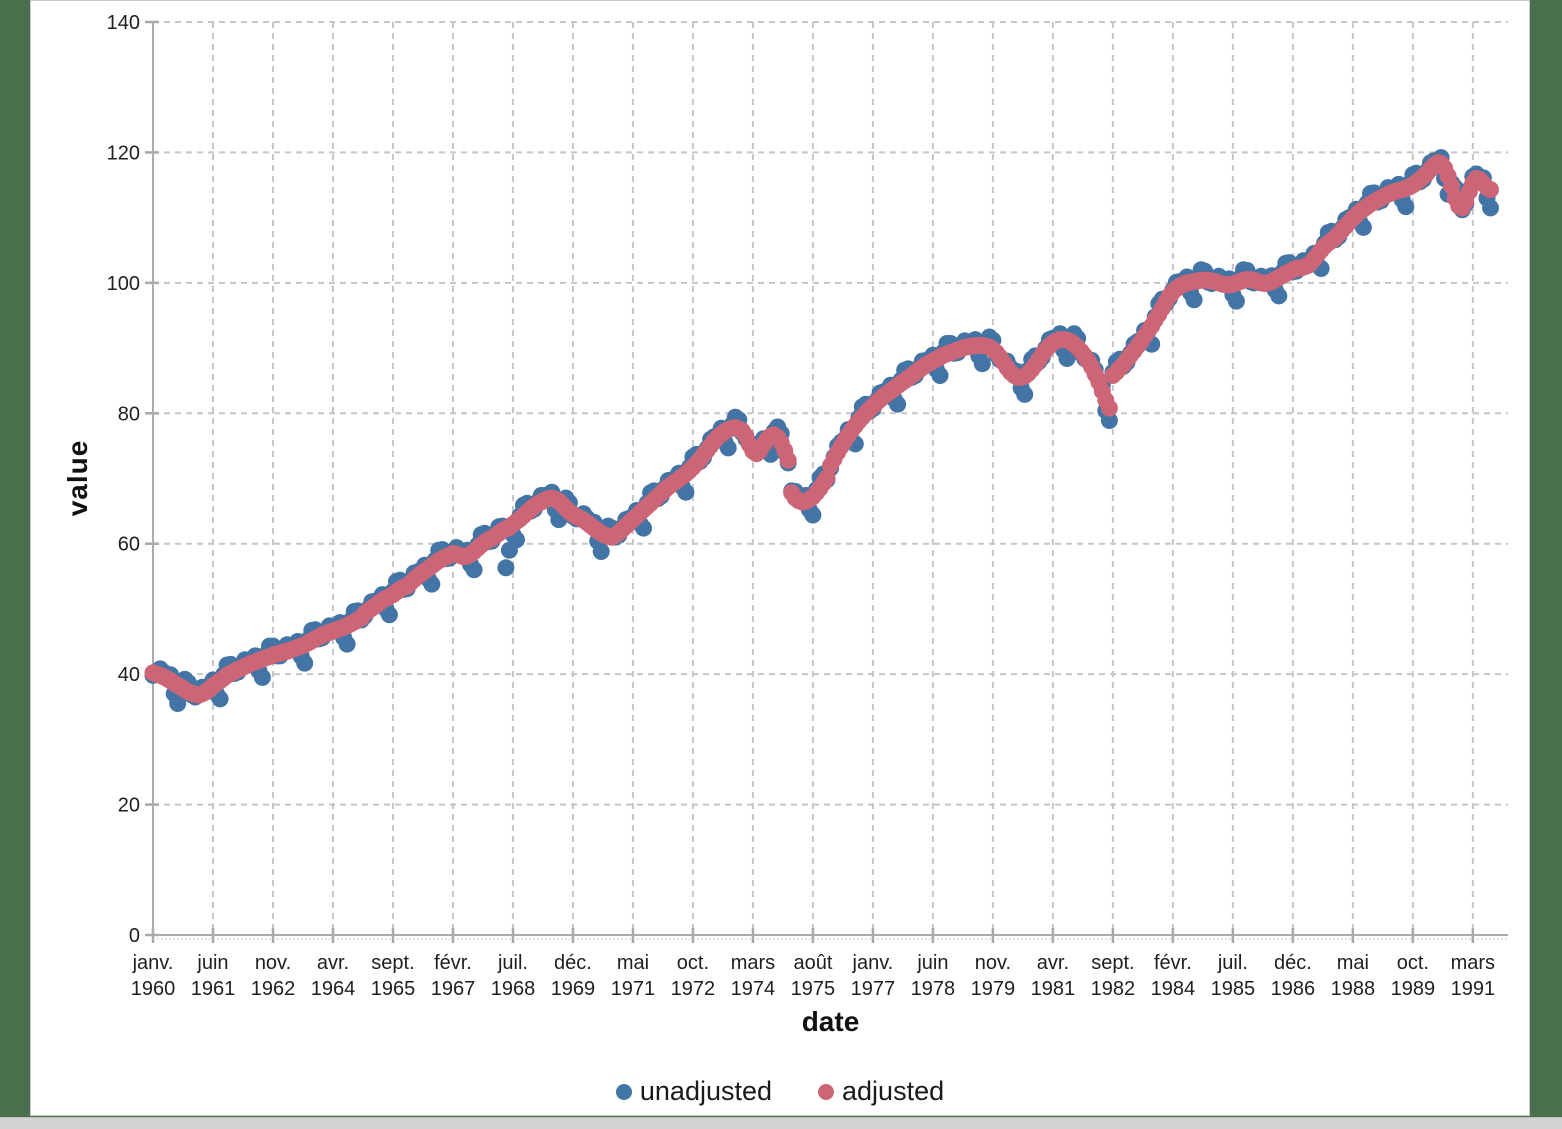 The image size is (1562, 1129). Describe the element at coordinates (1293, 989) in the screenshot. I see `x-tick-label-year: 1986` at that location.